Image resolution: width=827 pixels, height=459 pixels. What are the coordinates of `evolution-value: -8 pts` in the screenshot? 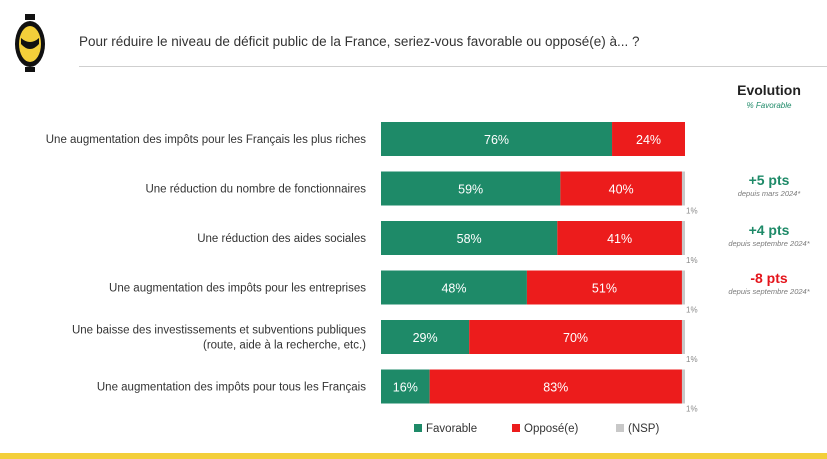 It's located at (769, 278).